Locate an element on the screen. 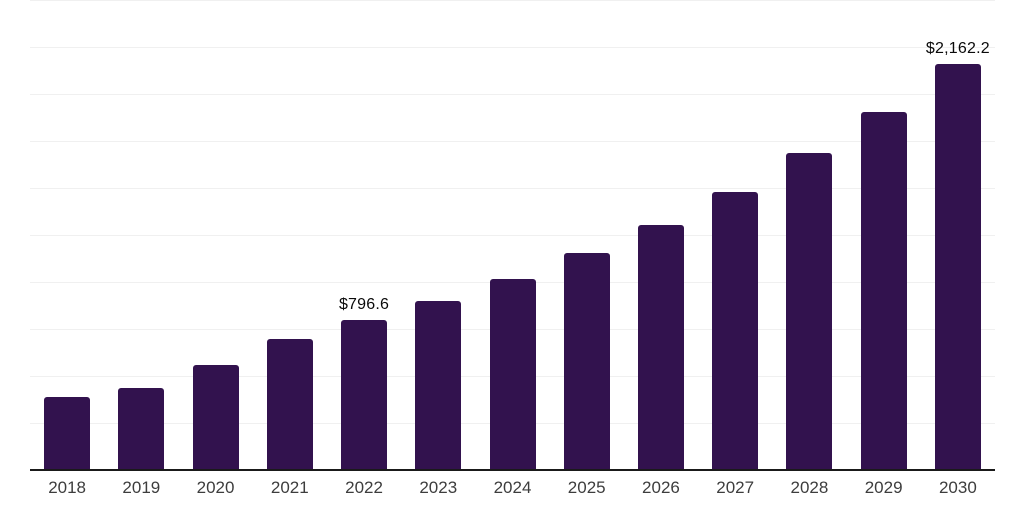 This screenshot has width=1024, height=512. x-tick-label-2023: 2023 is located at coordinates (438, 487).